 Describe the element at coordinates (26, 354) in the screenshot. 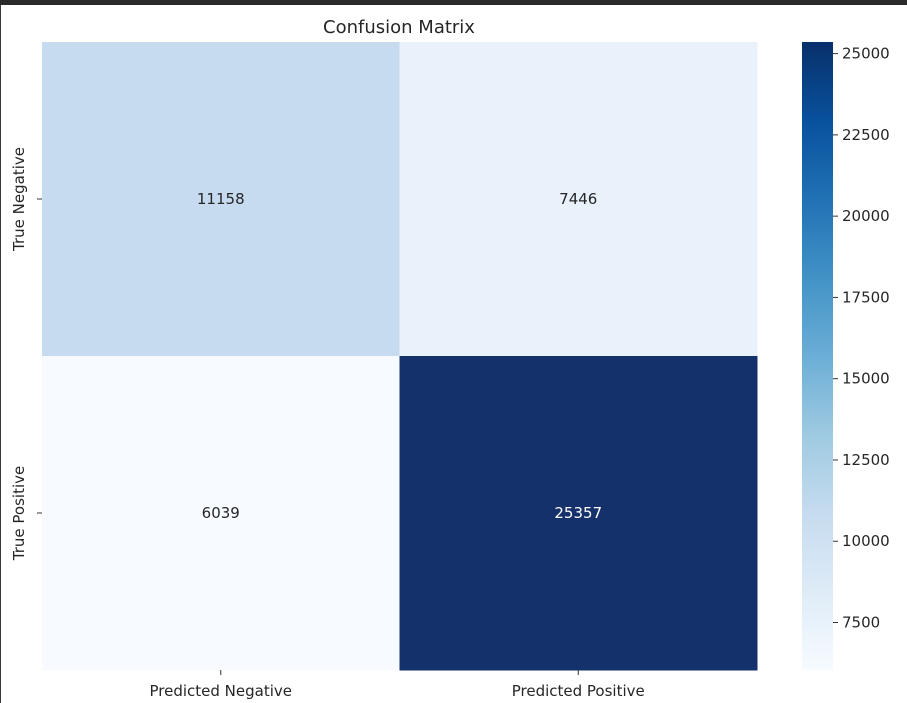

I see `y-axis: True Negative True Positive` at that location.